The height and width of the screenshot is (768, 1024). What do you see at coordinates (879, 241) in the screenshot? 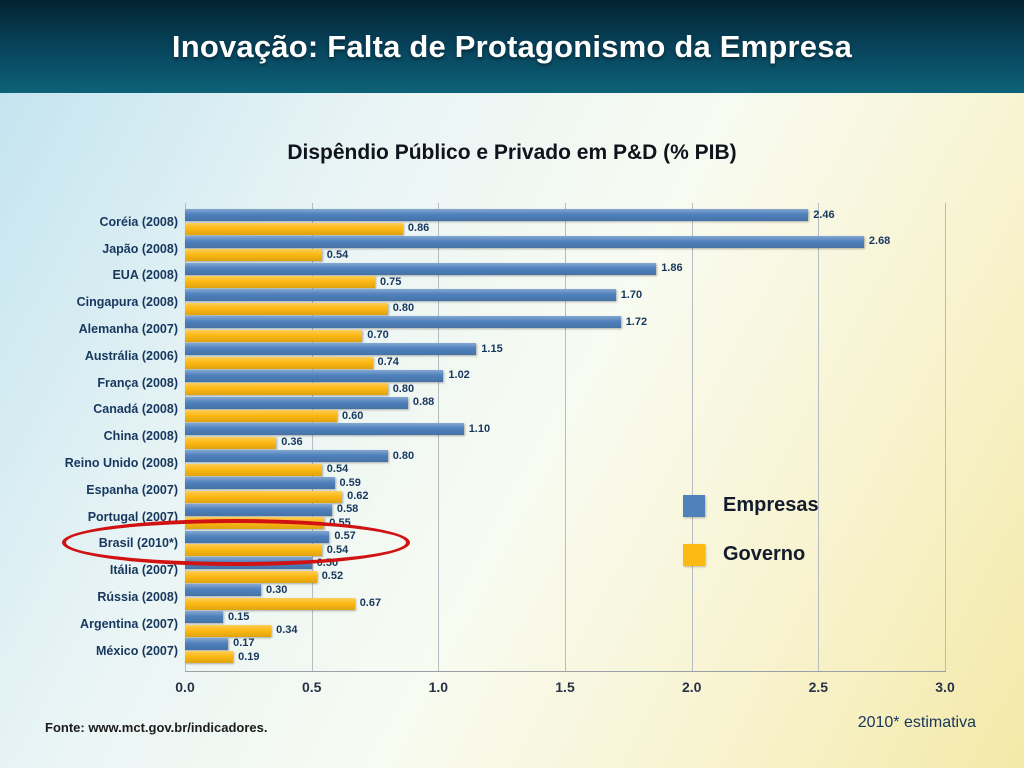
I see `value-label: 2.68` at bounding box center [879, 241].